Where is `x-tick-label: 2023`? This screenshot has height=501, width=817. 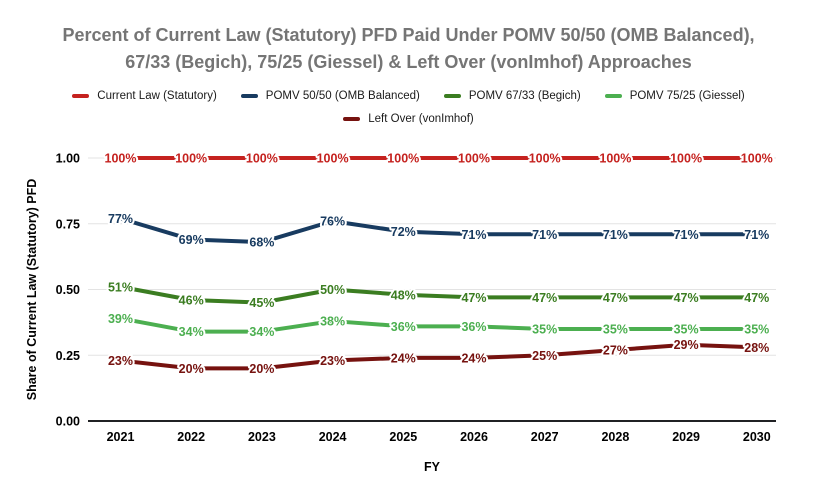 x-tick-label: 2023 is located at coordinates (262, 437).